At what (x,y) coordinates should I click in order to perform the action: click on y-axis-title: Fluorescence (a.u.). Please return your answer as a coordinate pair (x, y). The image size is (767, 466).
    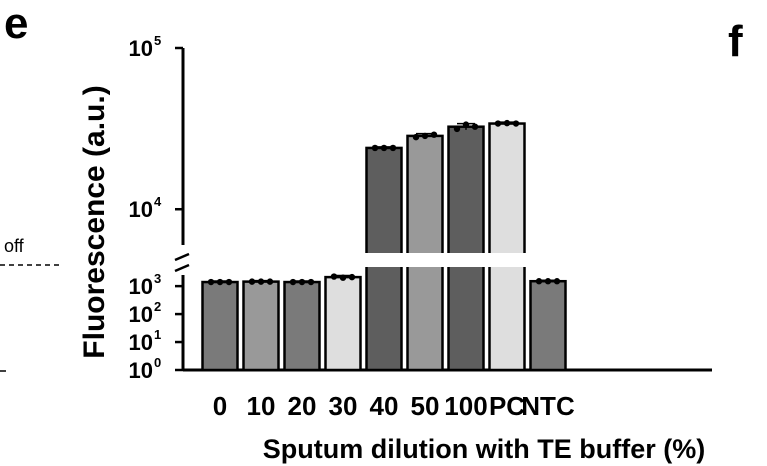
    Looking at the image, I should click on (94, 221).